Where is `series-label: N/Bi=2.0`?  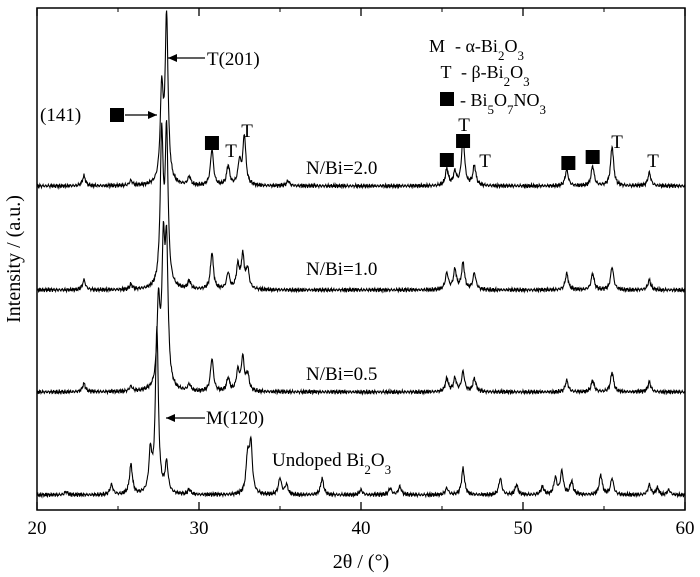 series-label: N/Bi=2.0 is located at coordinates (341, 168).